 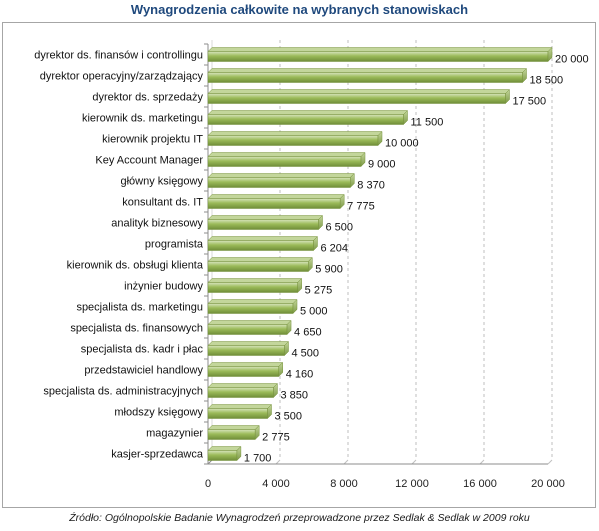 I want to click on x-tick-label: 4 000, so click(x=276, y=484).